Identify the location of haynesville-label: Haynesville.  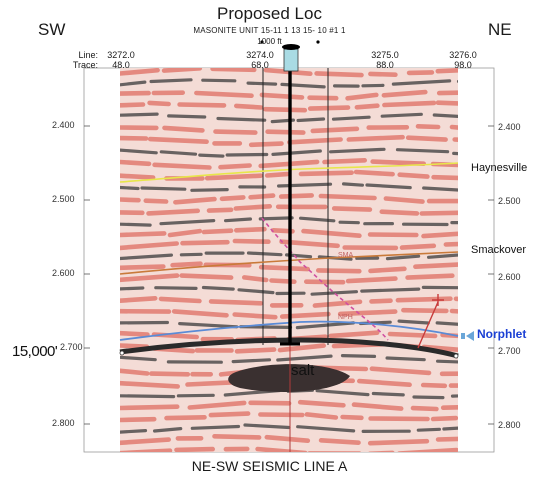
(499, 168).